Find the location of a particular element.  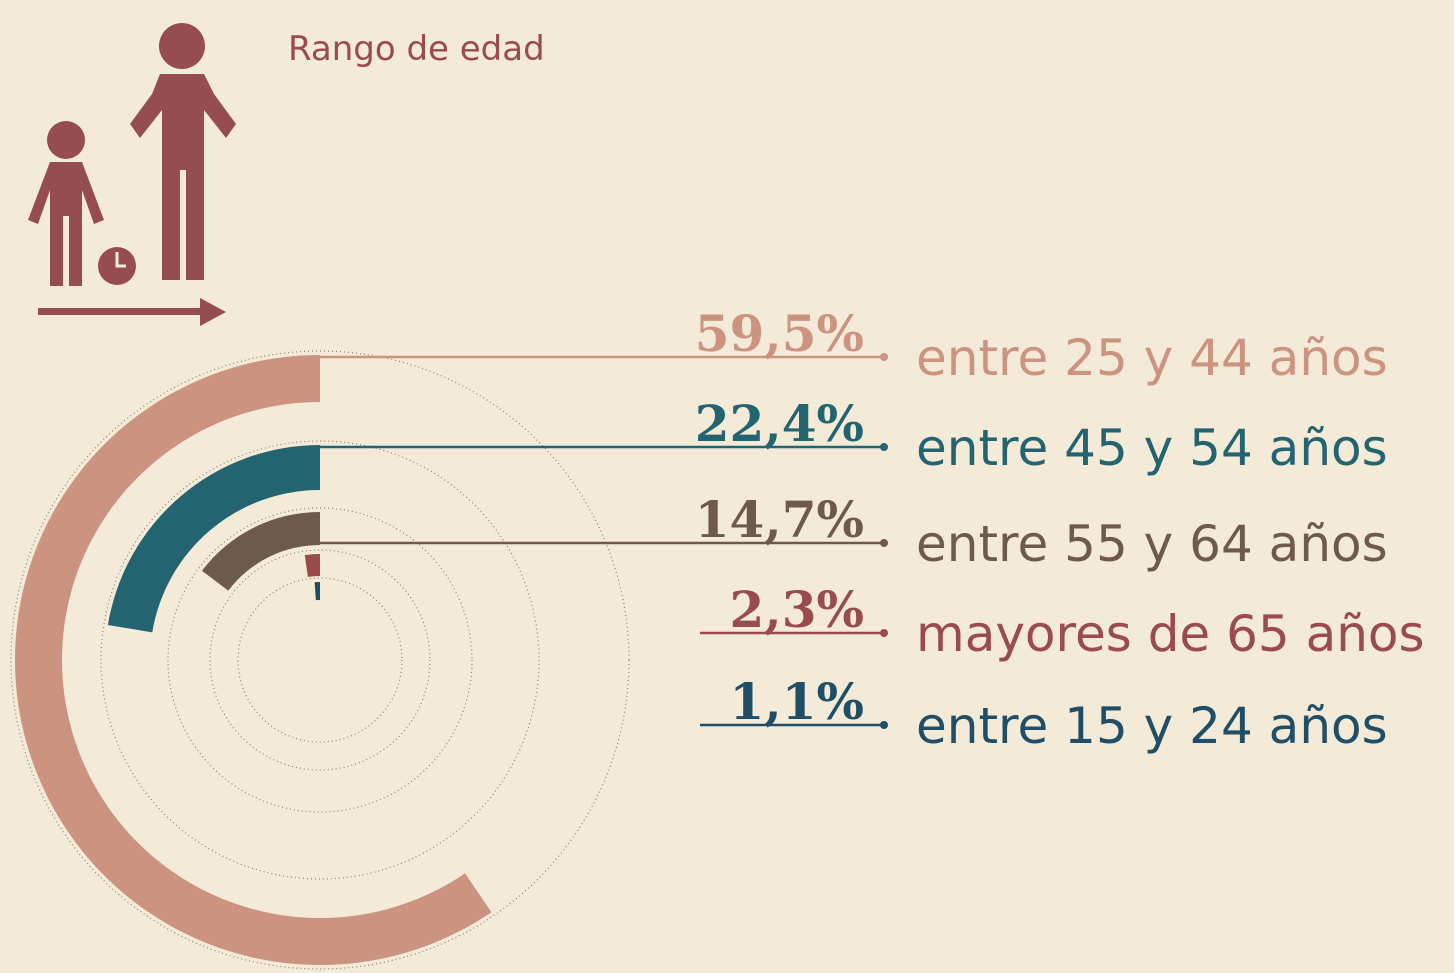

category-label: entre 25 y 44 años is located at coordinates (1152, 358).